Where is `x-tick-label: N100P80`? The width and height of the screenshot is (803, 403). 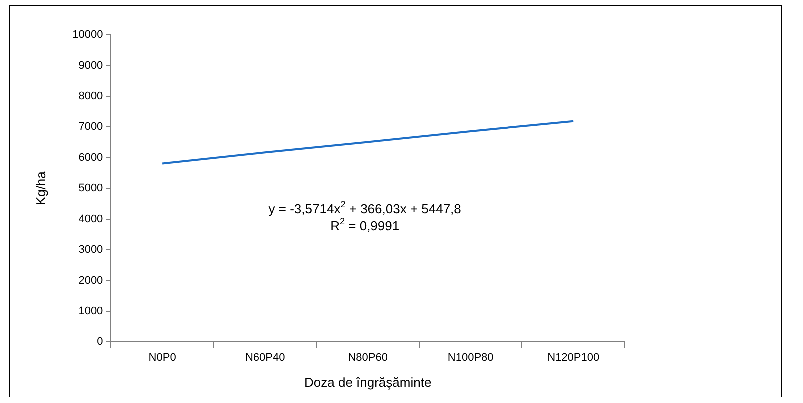
x-tick-label: N100P80 is located at coordinates (471, 358).